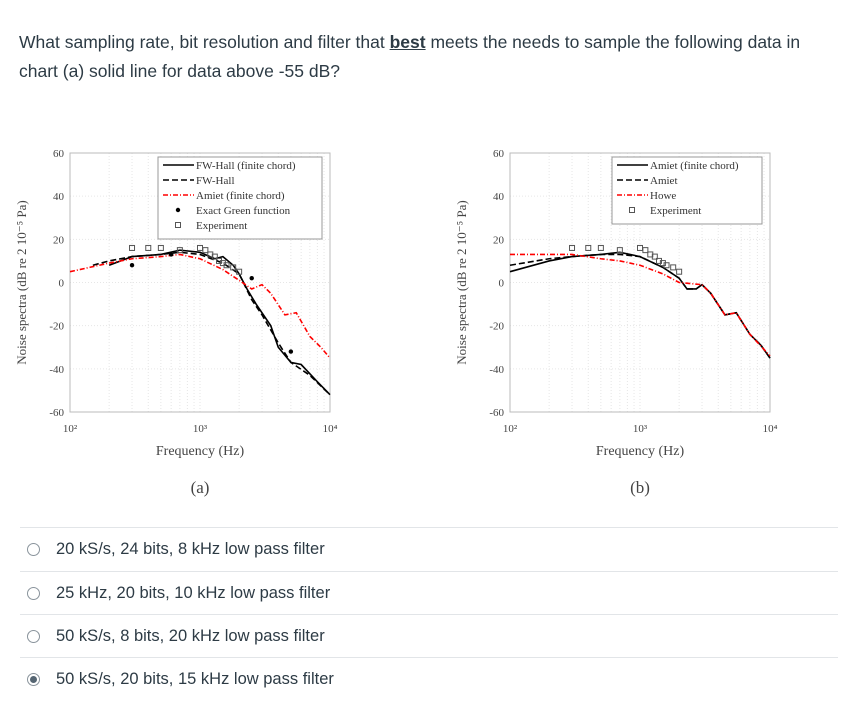 The height and width of the screenshot is (712, 851). I want to click on question-emphasis: best, so click(407, 42).